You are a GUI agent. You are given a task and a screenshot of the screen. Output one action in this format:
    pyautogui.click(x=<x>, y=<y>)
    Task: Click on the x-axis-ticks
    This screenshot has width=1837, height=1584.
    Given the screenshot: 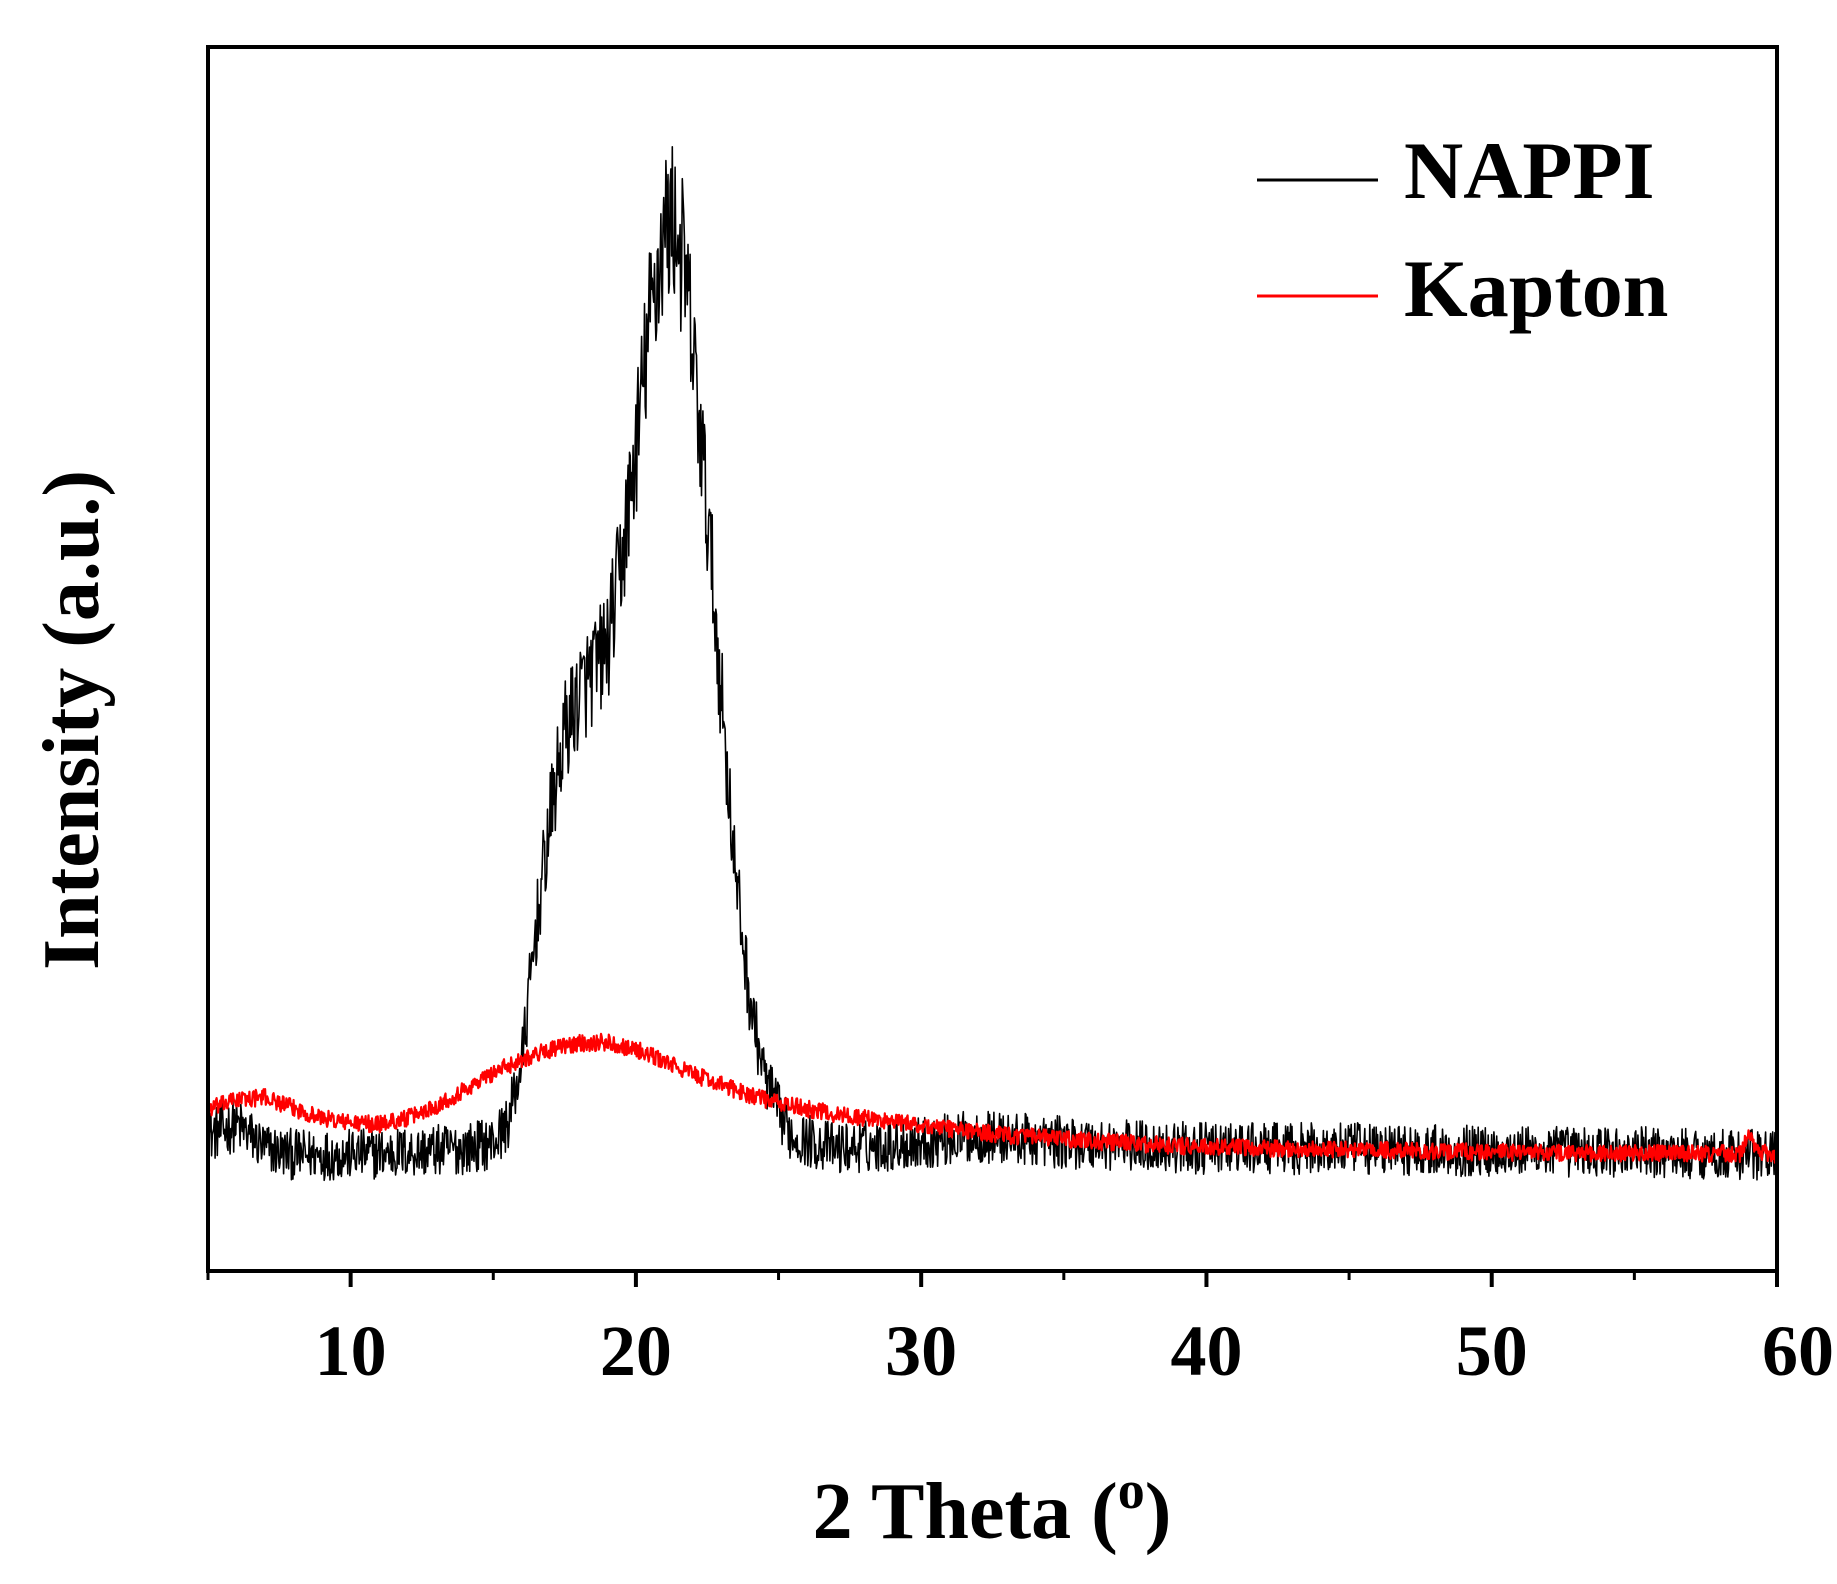 What is the action you would take?
    pyautogui.click(x=992, y=1279)
    